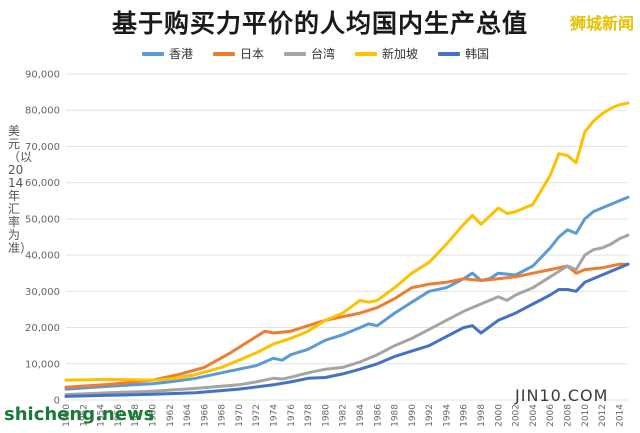  I want to click on x-tick-label: 1984, so click(361, 415).